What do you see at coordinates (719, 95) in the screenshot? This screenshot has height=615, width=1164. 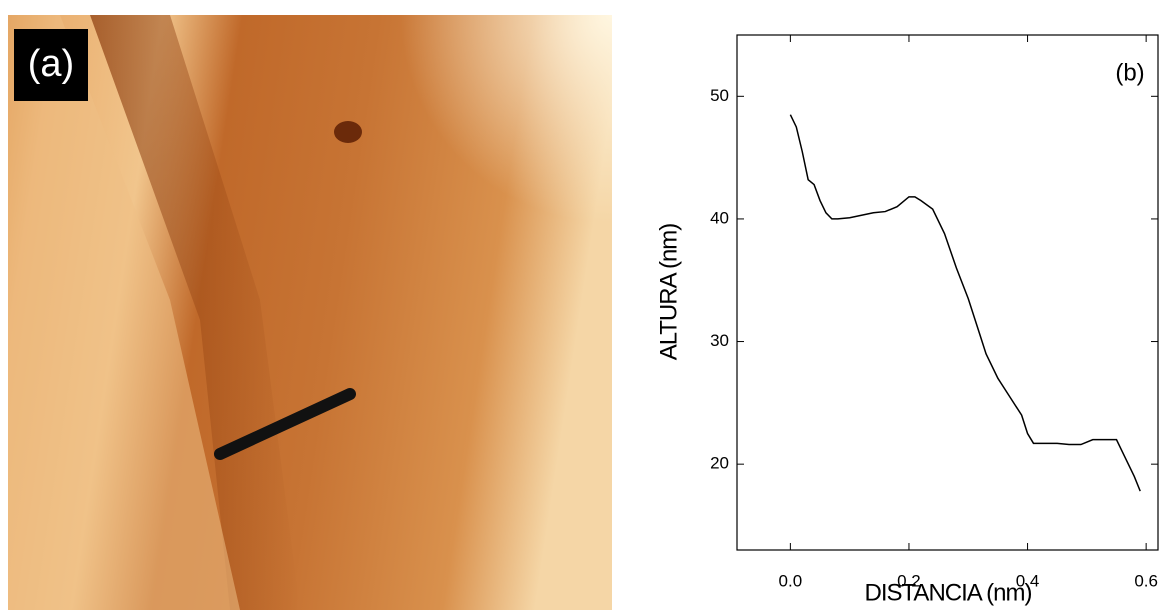 I see `y-tick-label: 50` at bounding box center [719, 95].